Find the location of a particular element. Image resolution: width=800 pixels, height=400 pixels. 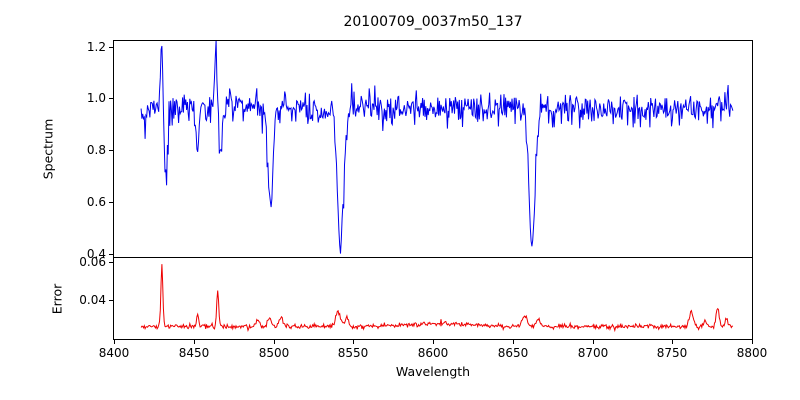

x-tick-label: 8400 is located at coordinates (114, 353).